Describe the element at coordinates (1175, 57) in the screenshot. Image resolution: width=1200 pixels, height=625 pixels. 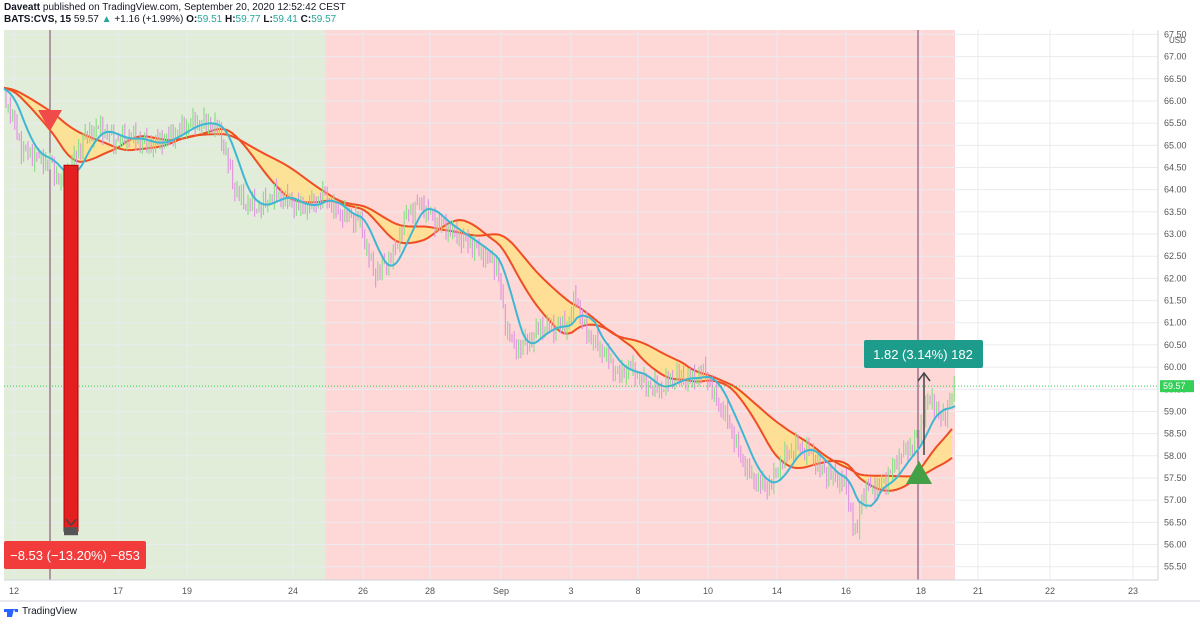
I see `price-tick-label: 67.00` at that location.